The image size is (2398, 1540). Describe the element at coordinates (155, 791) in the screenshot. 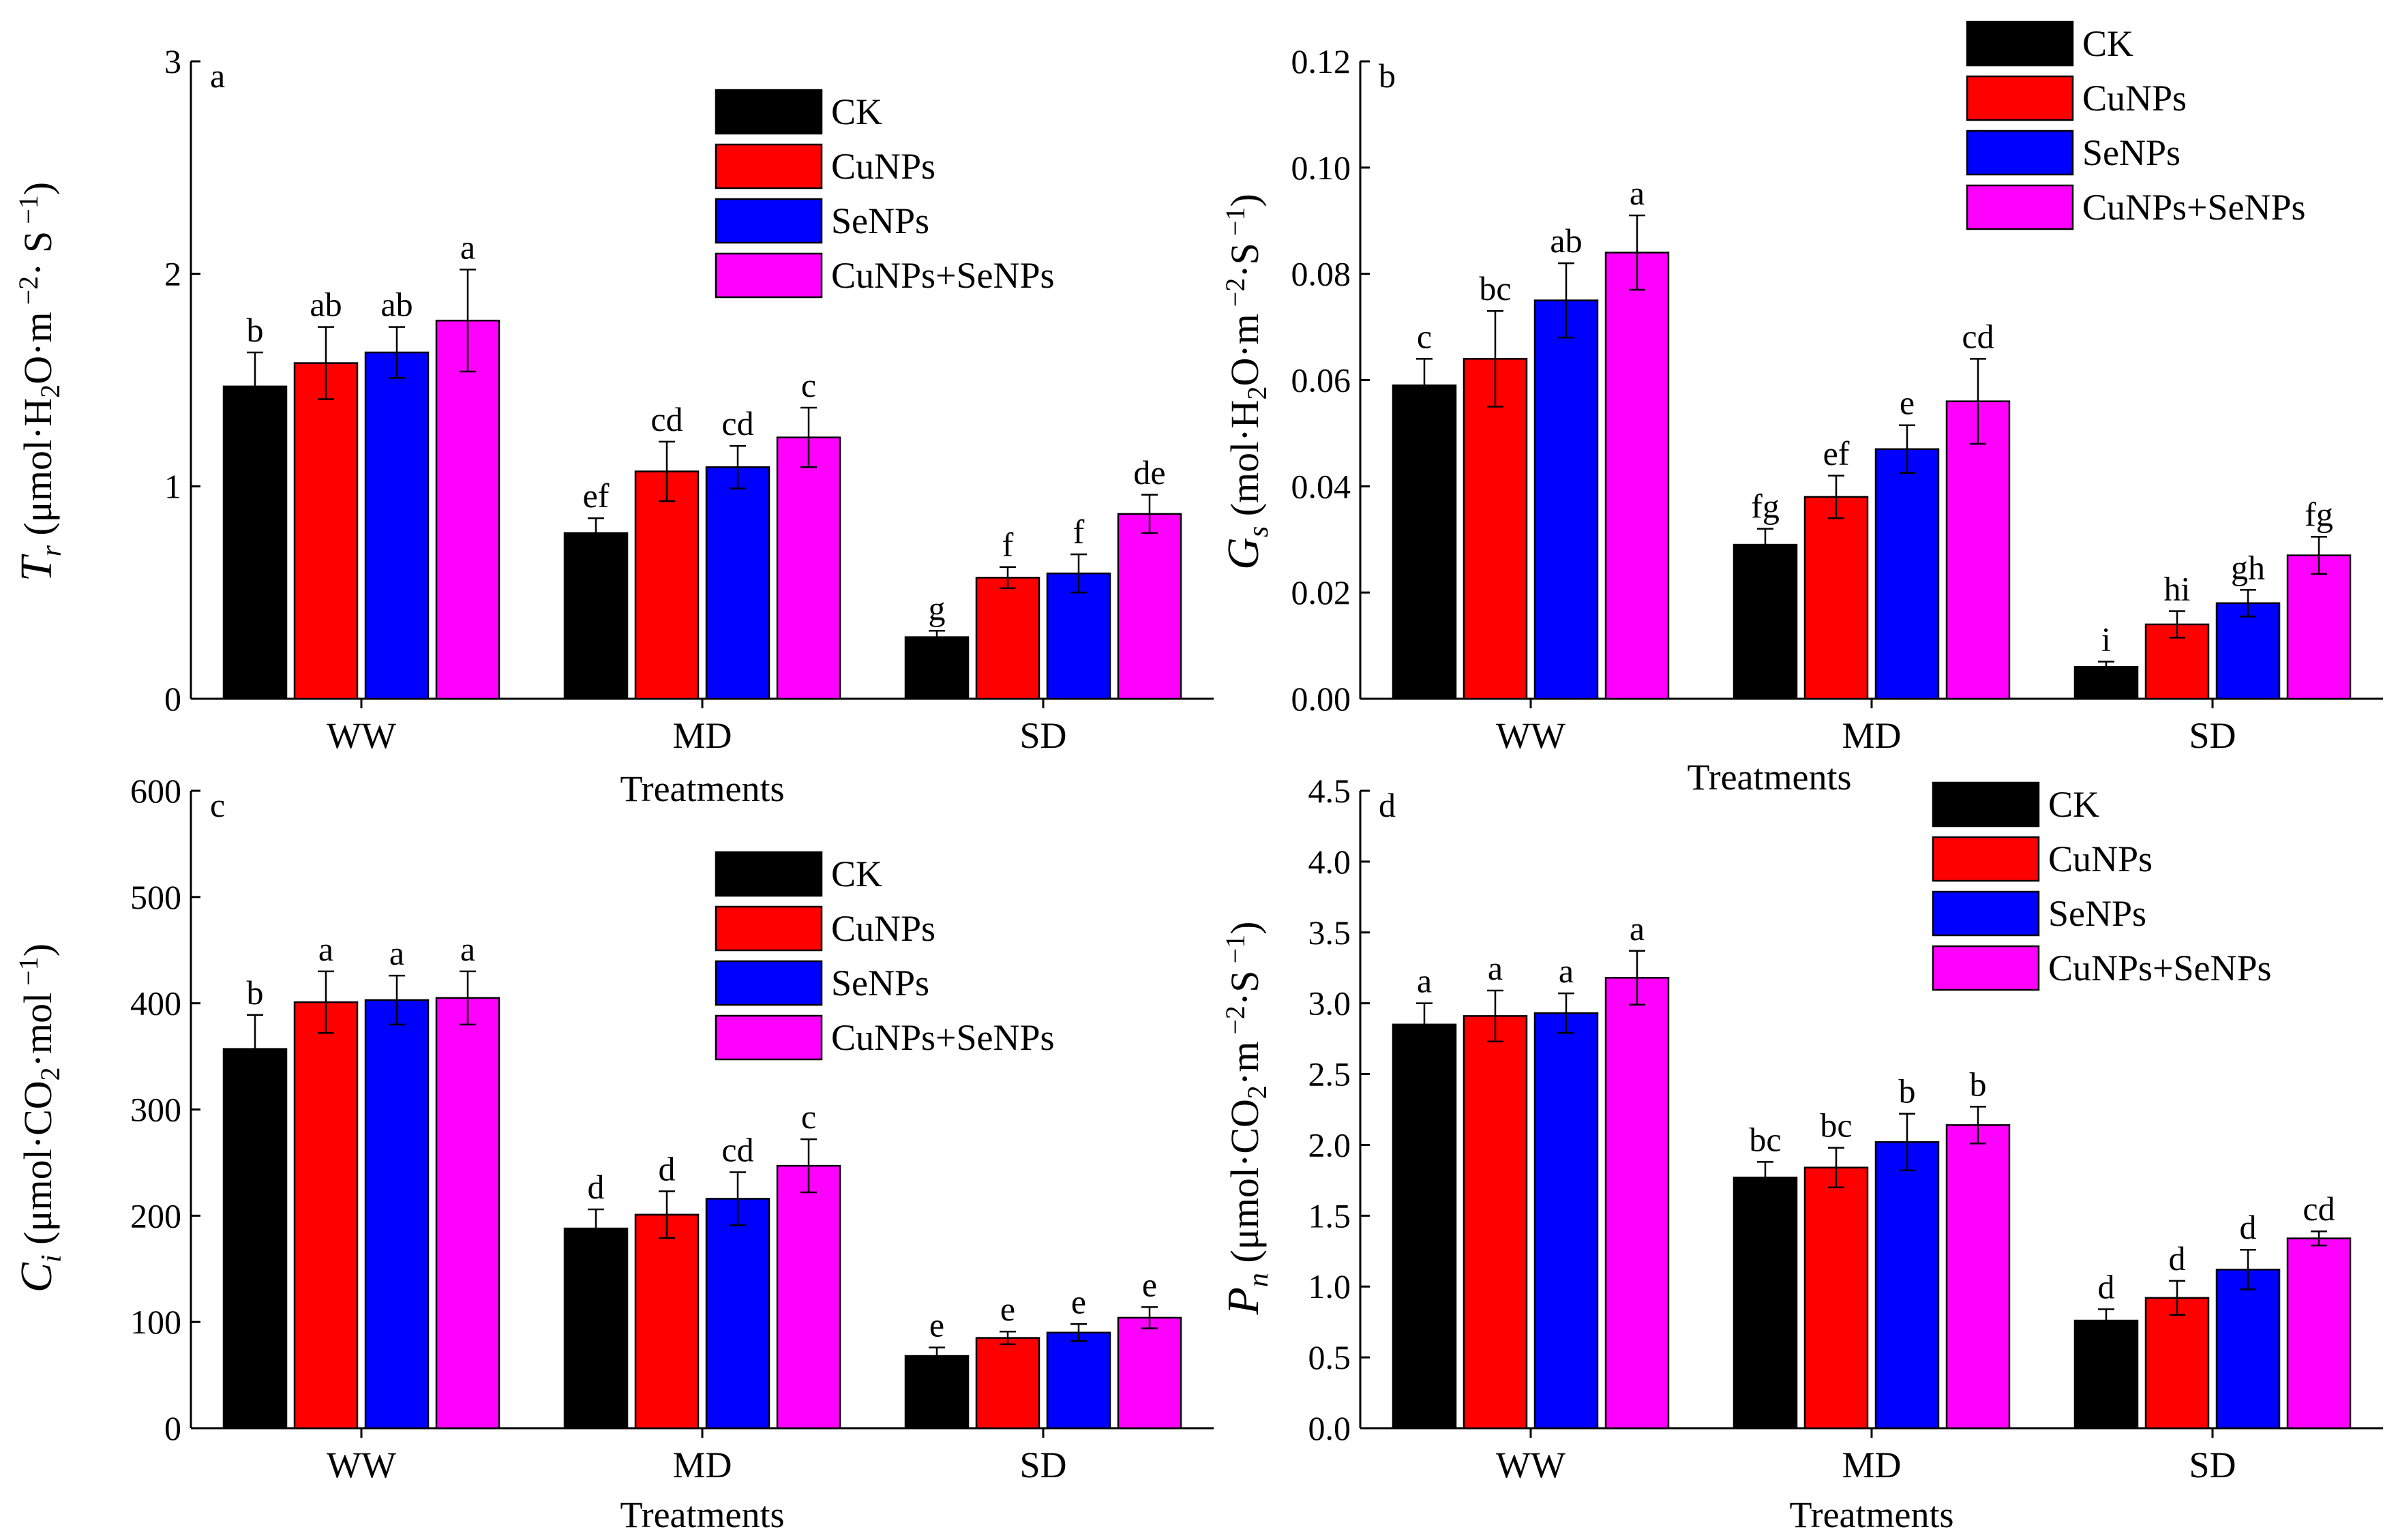

I see `y-tick-label: 600` at that location.